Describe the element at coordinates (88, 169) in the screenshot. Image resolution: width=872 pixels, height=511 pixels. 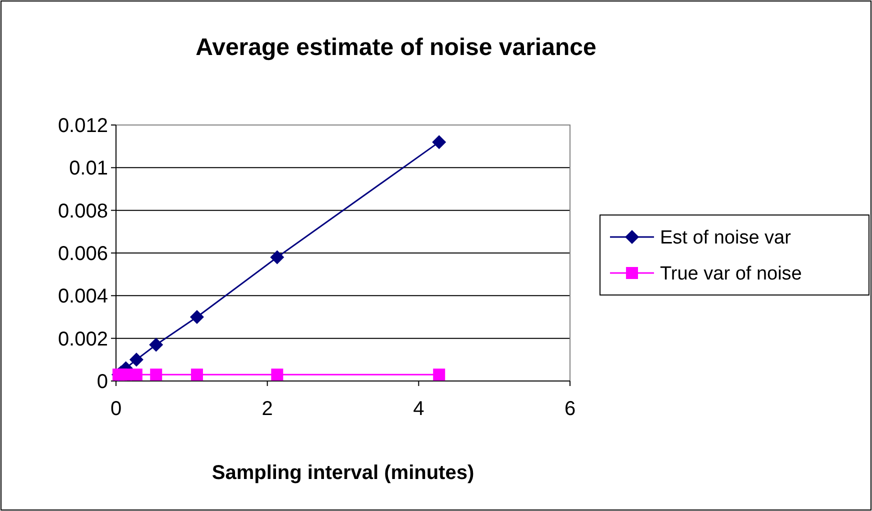
I see `y-tick-label: 0.01` at that location.